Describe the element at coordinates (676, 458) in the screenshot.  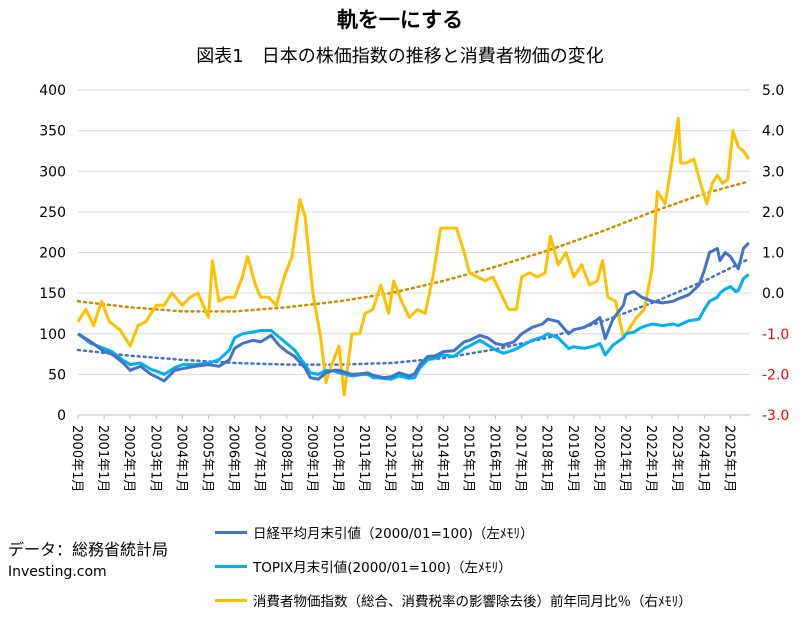
I see `x-tick-label: 2023年1月` at that location.